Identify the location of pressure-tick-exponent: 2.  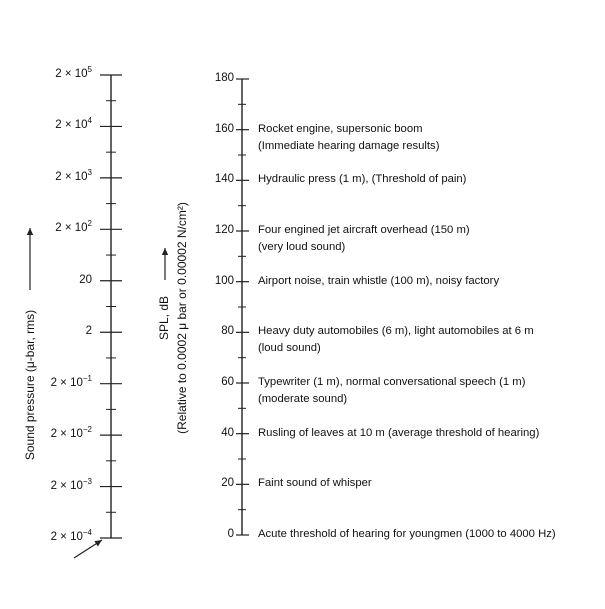
(89, 224).